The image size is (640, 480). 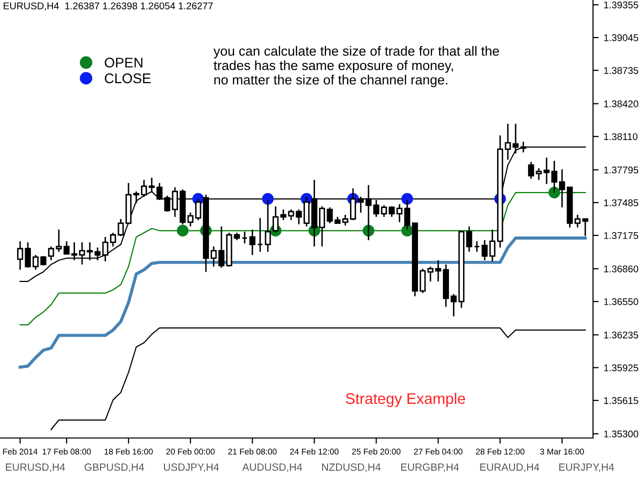 I want to click on text: EURAUD,H4, so click(x=510, y=468).